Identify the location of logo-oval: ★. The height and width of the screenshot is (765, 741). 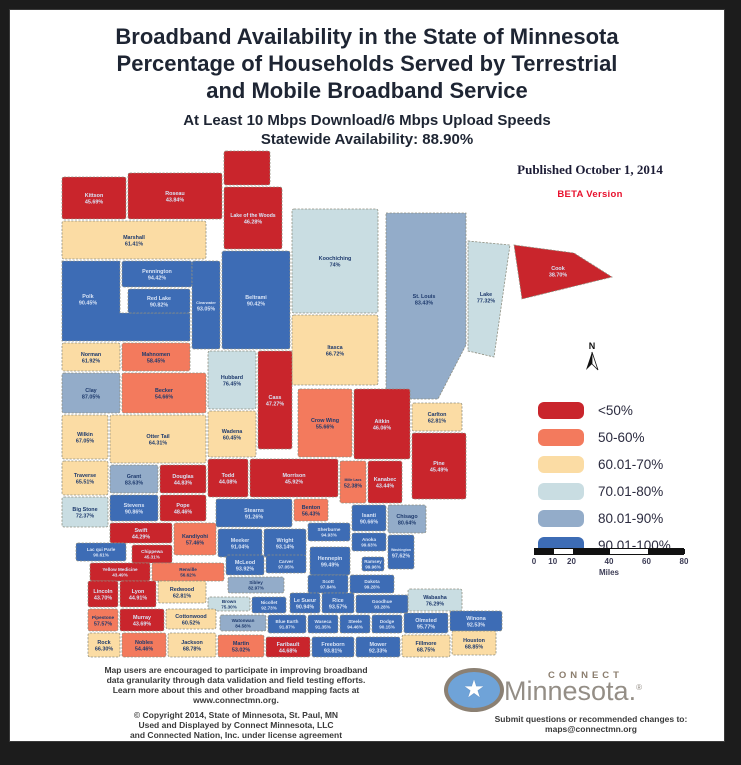
(474, 690).